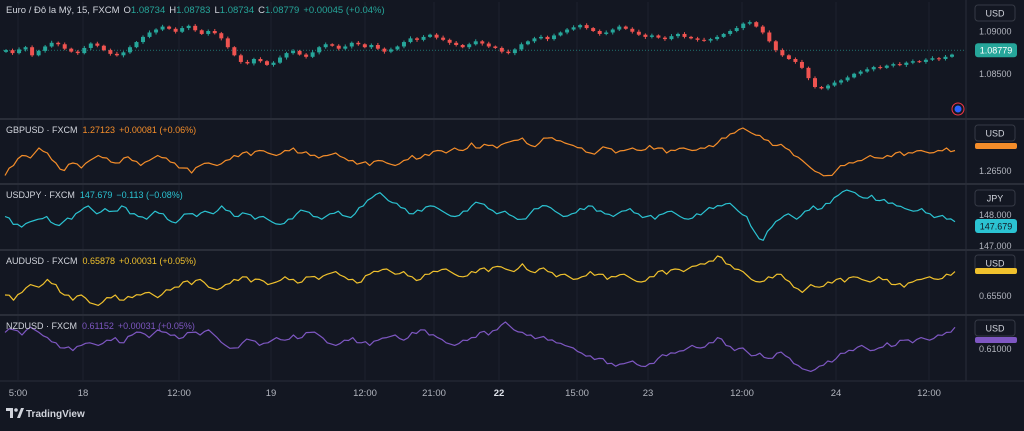 This screenshot has height=431, width=1024. Describe the element at coordinates (101, 130) in the screenshot. I see `legend-1: GBPUSD · FXCM 1.27123 +0.00081 (+0.06%)` at that location.